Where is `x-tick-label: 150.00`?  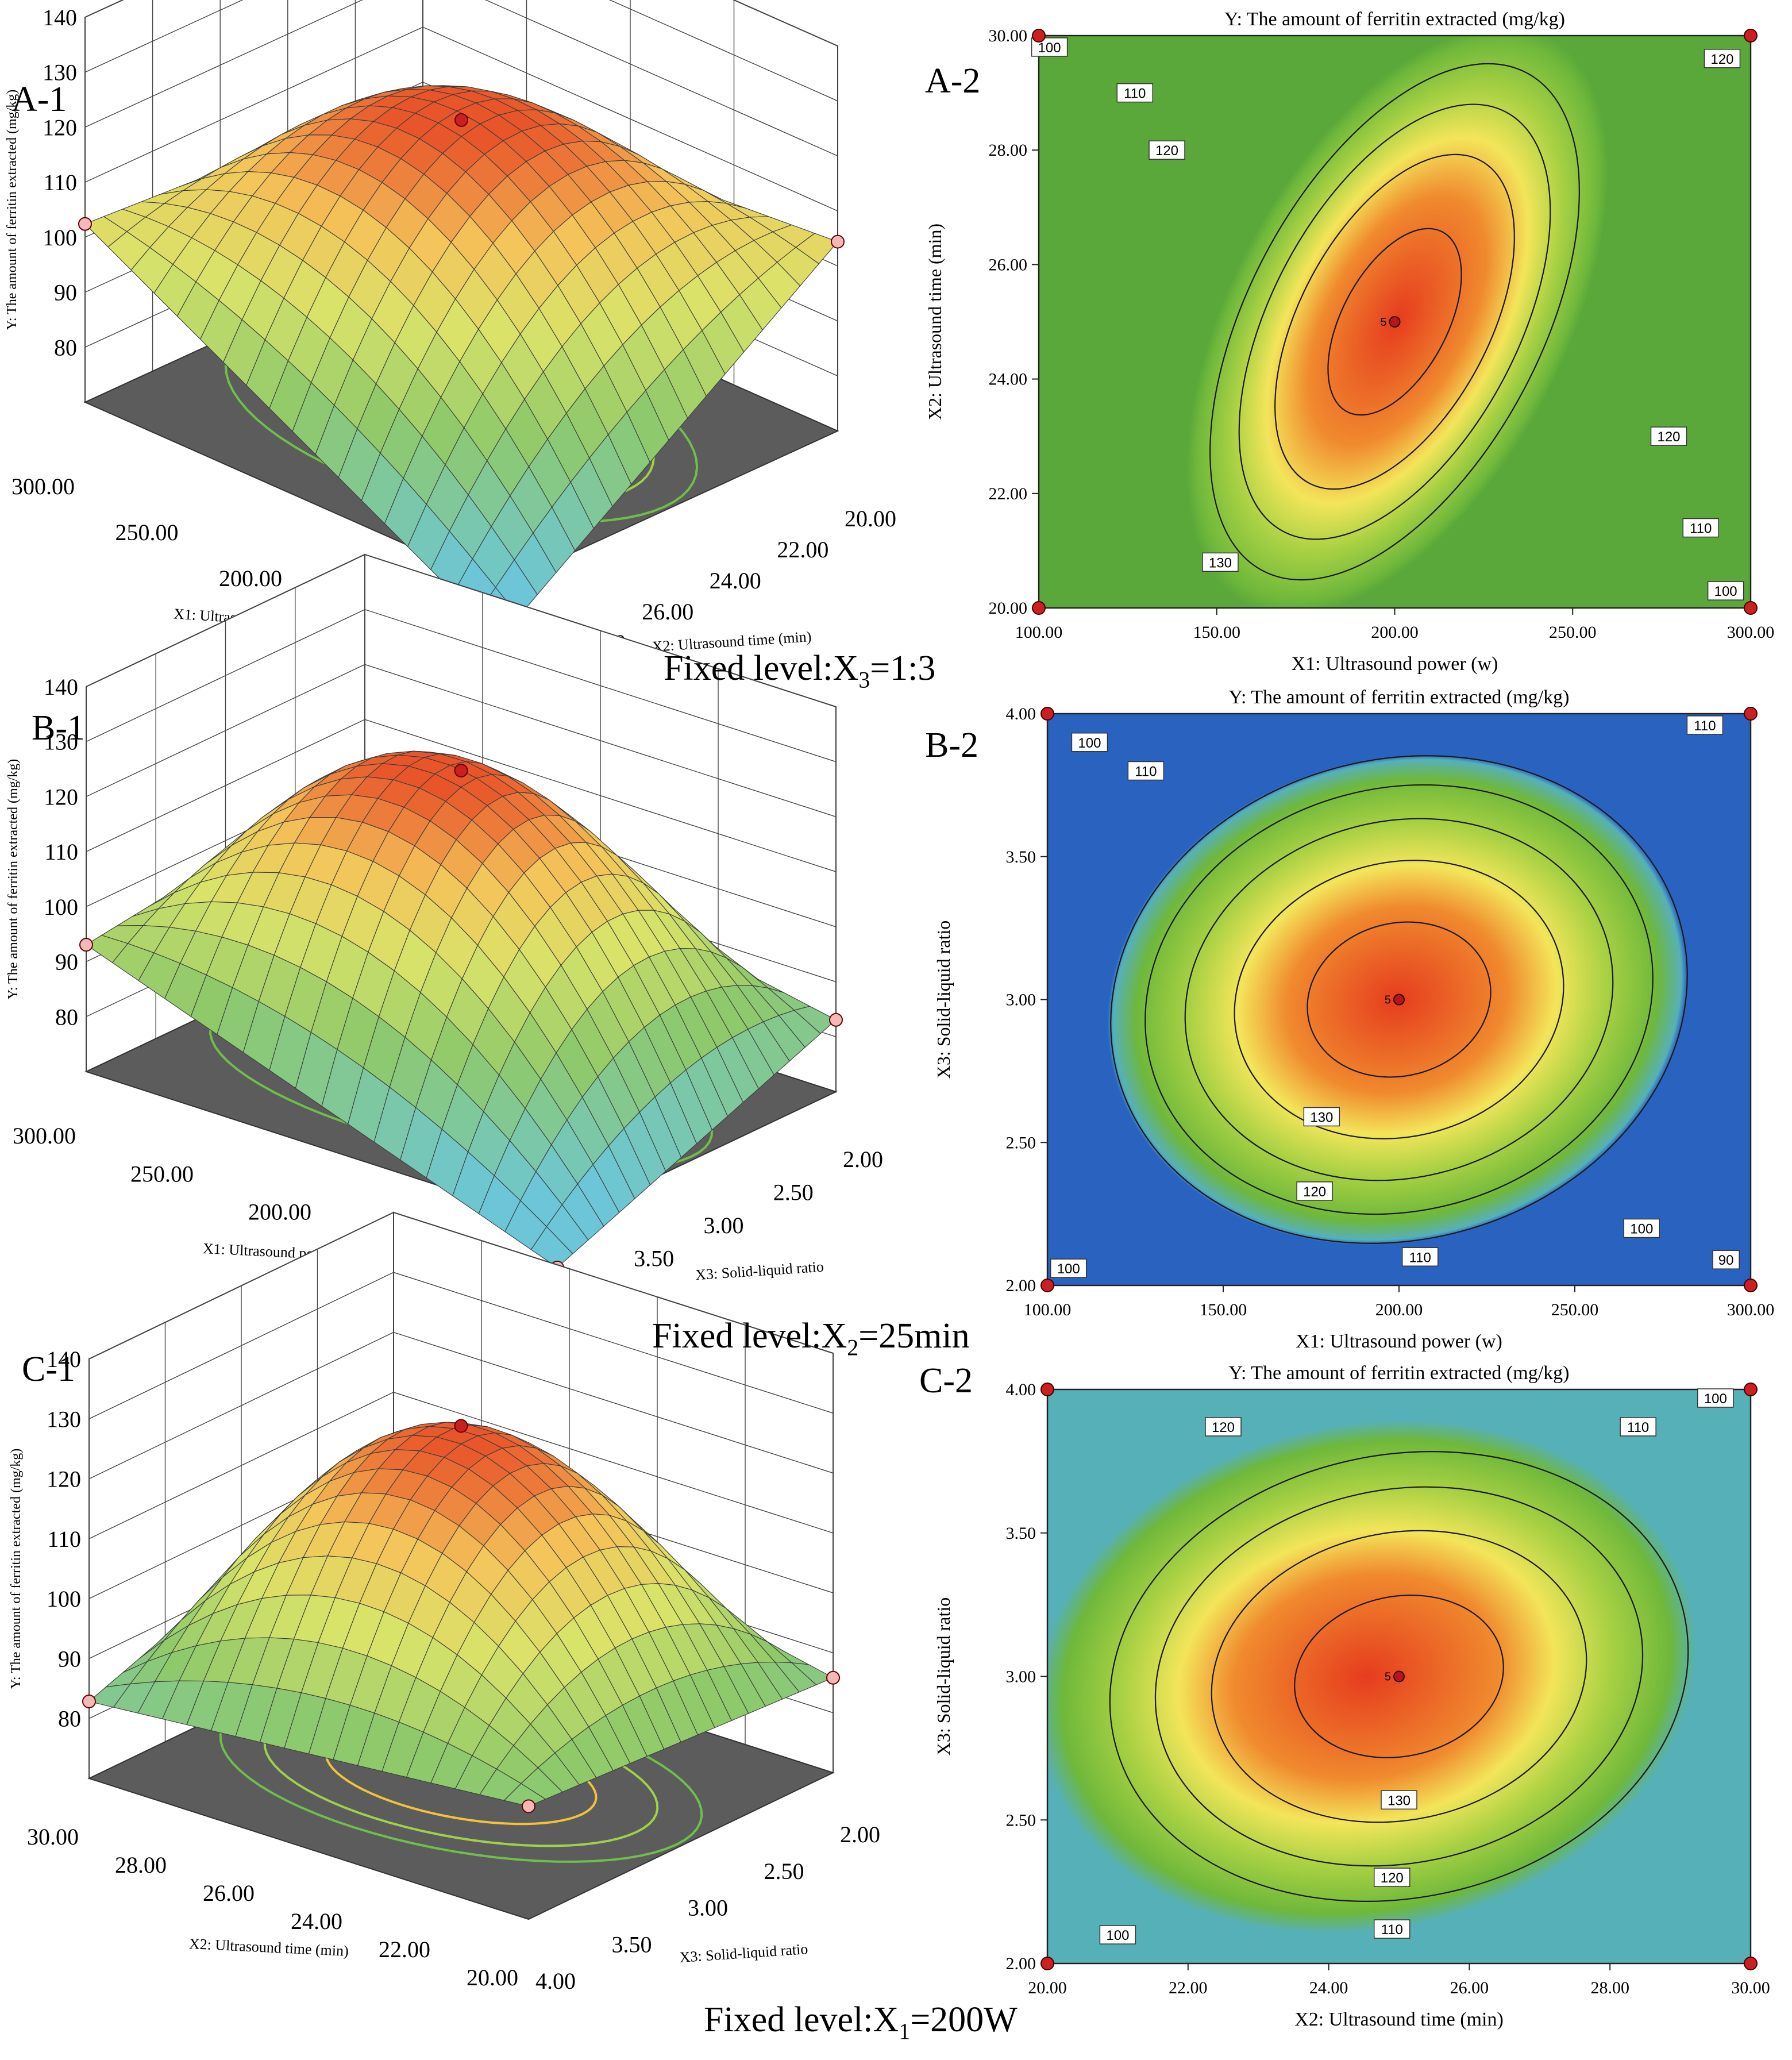
x-tick-label: 150.00 is located at coordinates (1217, 632).